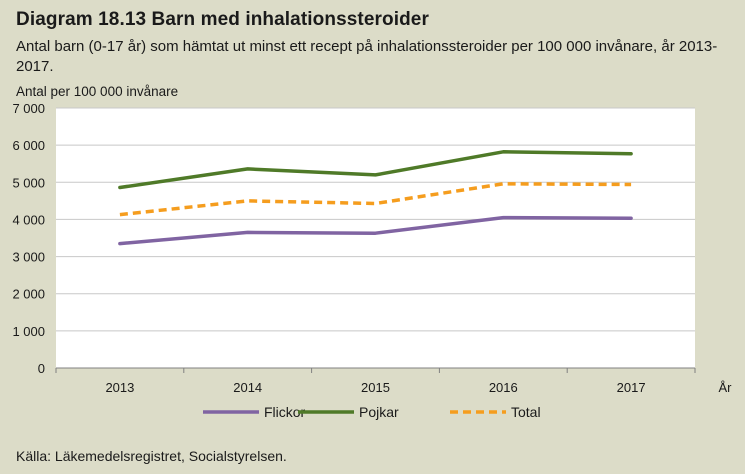  Describe the element at coordinates (28, 257) in the screenshot. I see `y-tick-label: 3 000` at that location.